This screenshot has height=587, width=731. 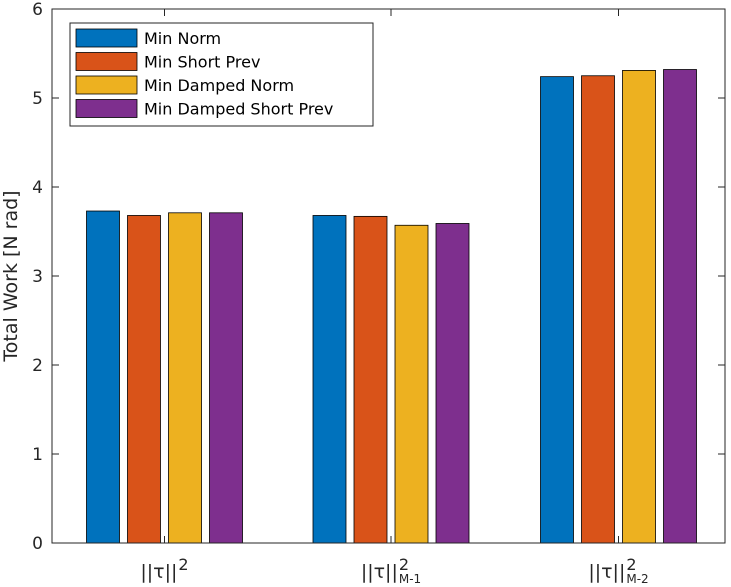 I want to click on x-tick-label-1: ||τ|| 2, so click(x=164, y=569).